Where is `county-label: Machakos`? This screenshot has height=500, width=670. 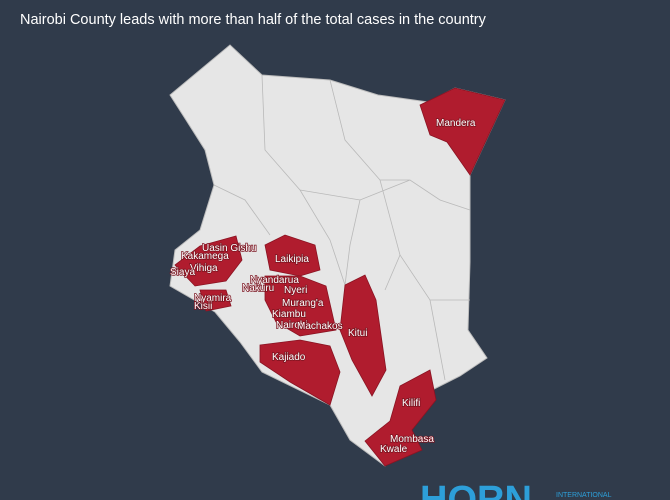 county-label: Machakos is located at coordinates (320, 326).